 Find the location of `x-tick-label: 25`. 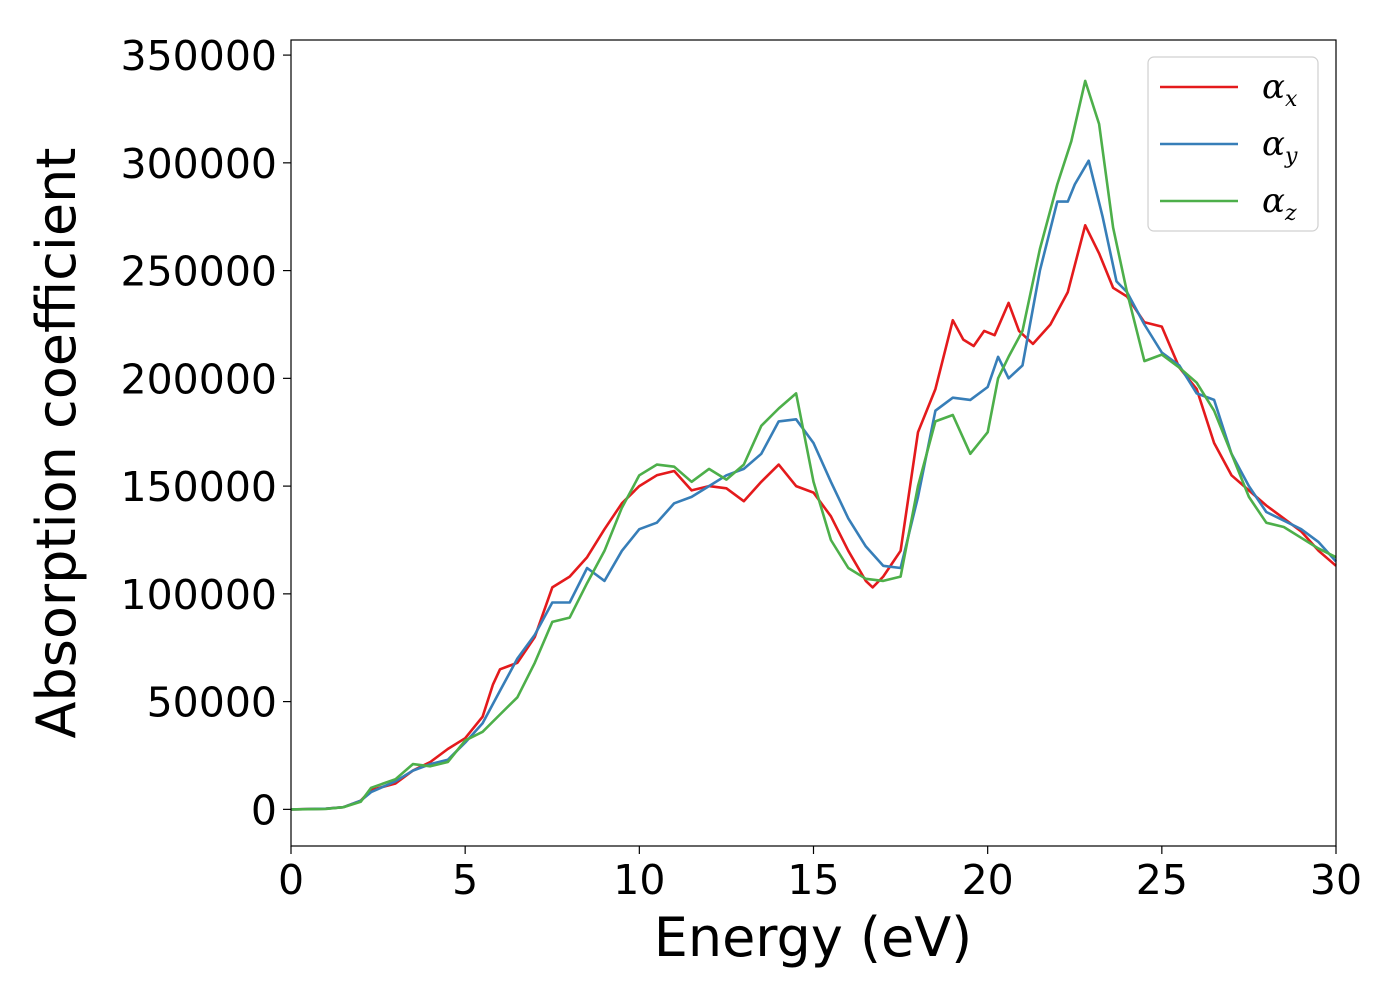

x-tick-label: 25 is located at coordinates (1162, 880).